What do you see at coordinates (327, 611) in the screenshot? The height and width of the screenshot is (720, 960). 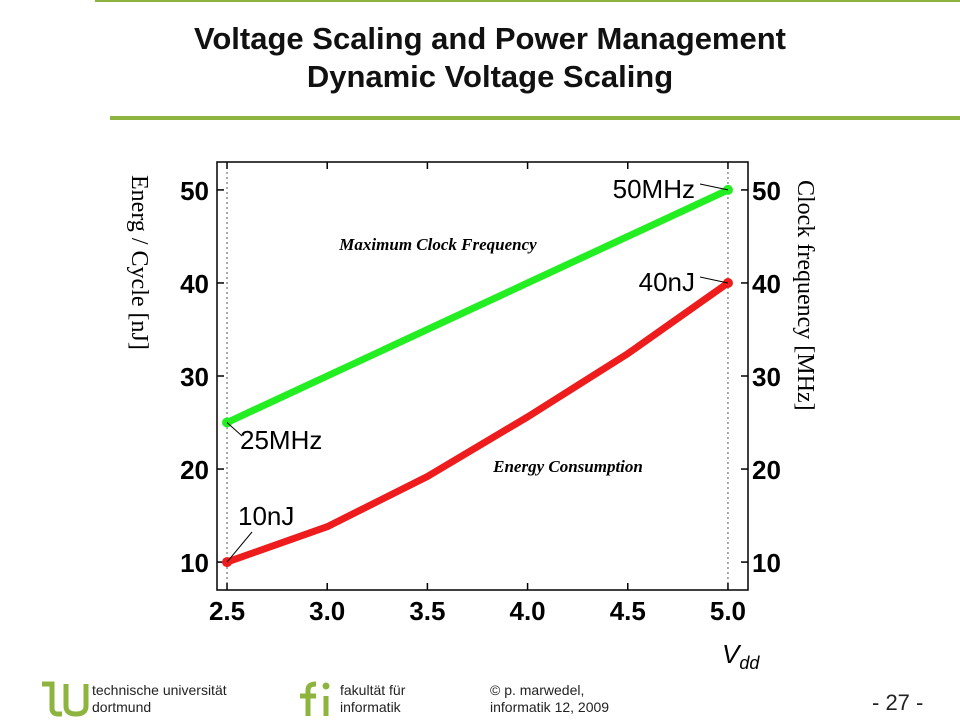 I see `x-tick-label: 3.0` at bounding box center [327, 611].